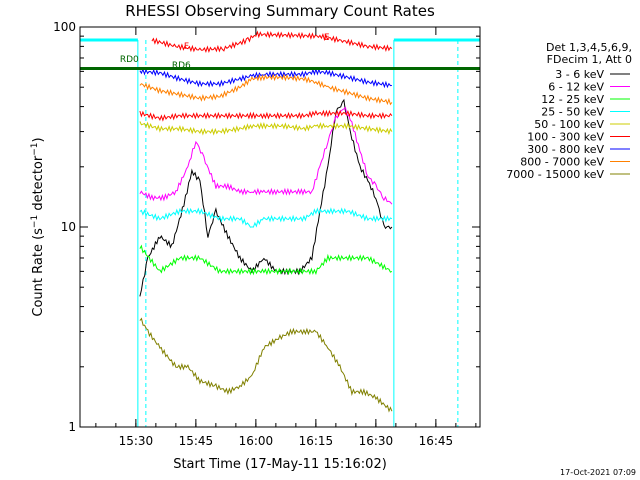 This screenshot has width=640, height=480. I want to click on y-tick-label-0: 1, so click(72, 427).